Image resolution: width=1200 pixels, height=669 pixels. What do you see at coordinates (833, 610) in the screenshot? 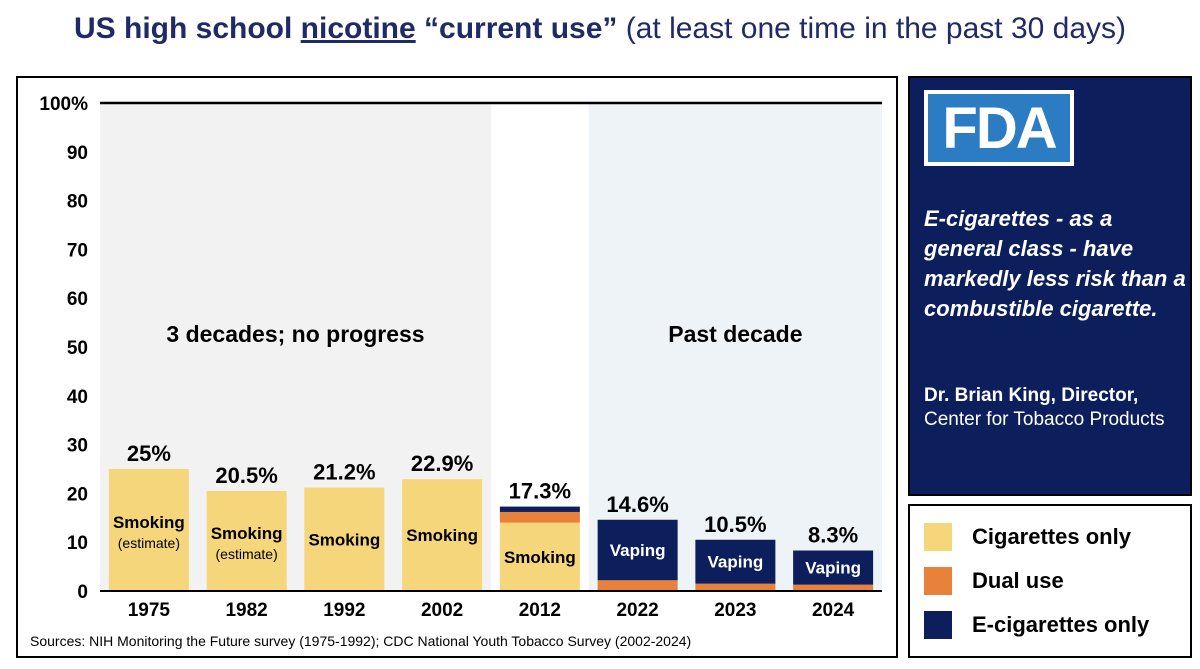
I see `x-tick-label: 2024` at bounding box center [833, 610].